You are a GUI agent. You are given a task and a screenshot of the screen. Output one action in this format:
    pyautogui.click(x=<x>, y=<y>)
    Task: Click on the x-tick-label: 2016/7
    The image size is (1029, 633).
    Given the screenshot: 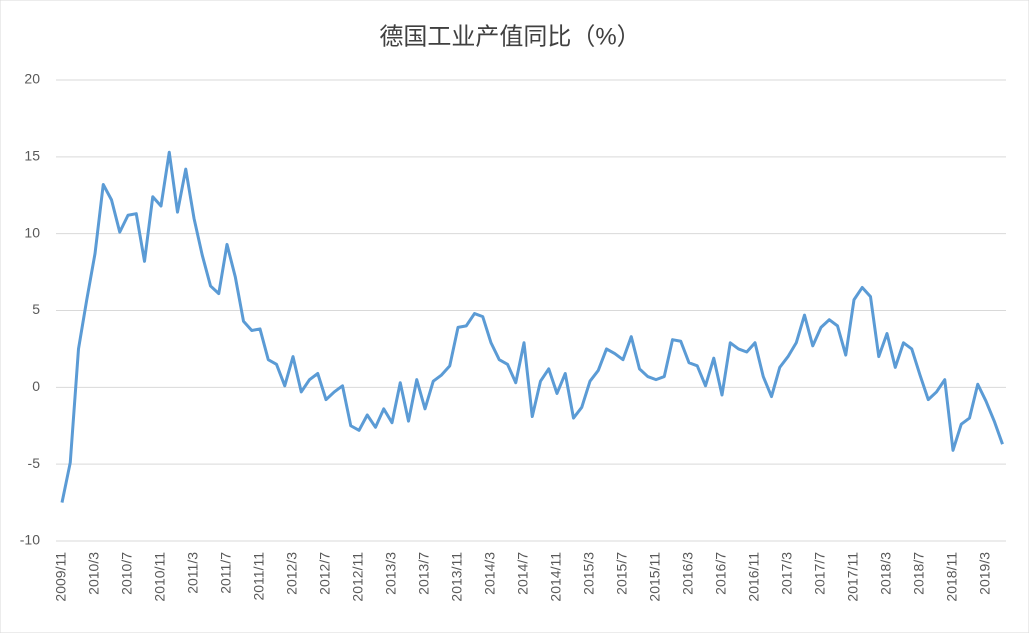 What is the action you would take?
    pyautogui.click(x=721, y=573)
    